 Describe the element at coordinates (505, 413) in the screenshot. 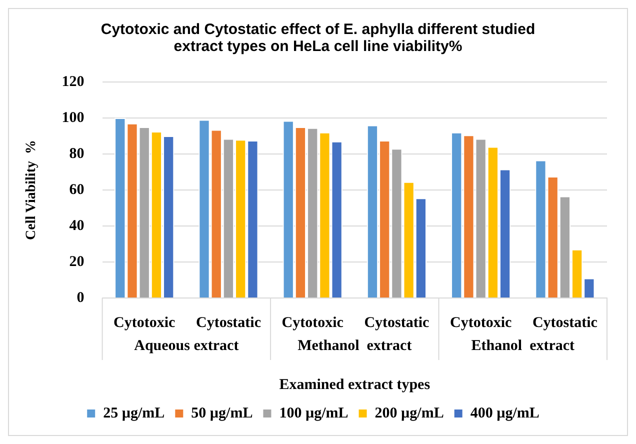

I see `legend-label: 400 µg/mL` at that location.